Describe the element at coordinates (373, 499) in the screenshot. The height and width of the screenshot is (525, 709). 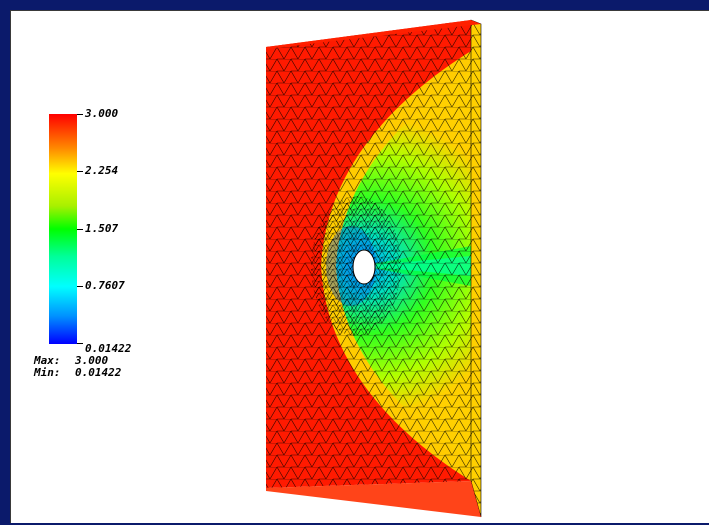
I see `plate-bottom-edge` at that location.